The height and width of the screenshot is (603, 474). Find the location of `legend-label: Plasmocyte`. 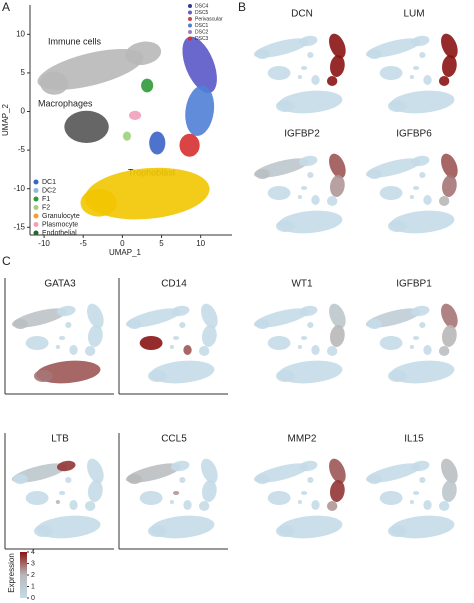

legend-label: Plasmocyte is located at coordinates (60, 224).